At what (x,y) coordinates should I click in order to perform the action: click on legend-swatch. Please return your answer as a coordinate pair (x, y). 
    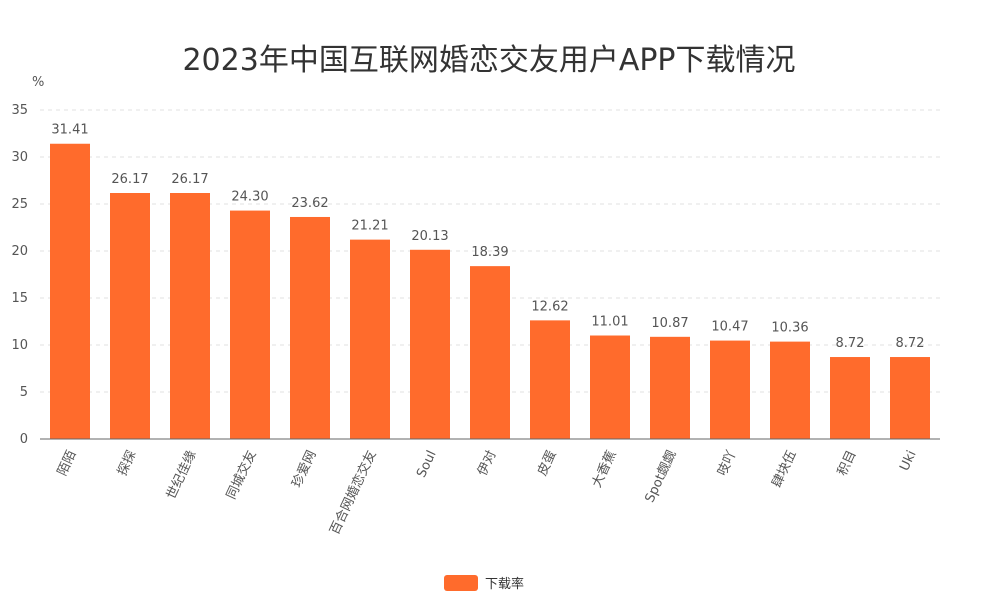
    Looking at the image, I should click on (461, 583).